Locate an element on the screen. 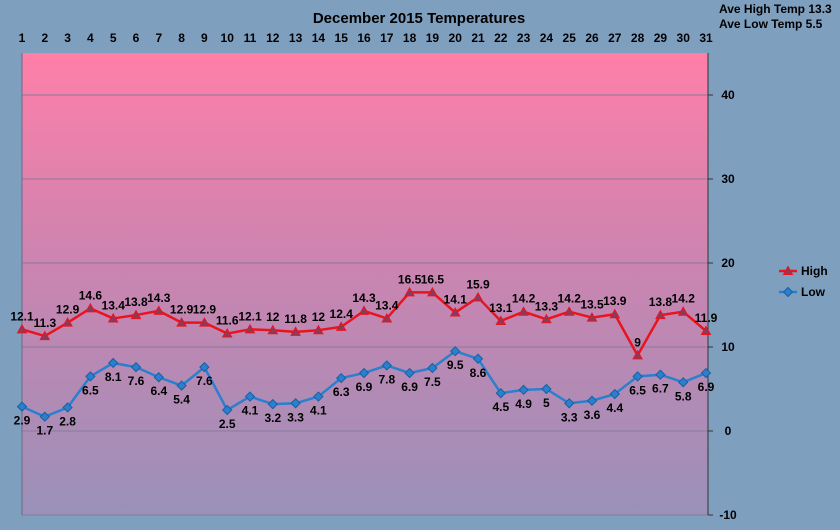 Image resolution: width=840 pixels, height=530 pixels. x-tick-label: 14 is located at coordinates (319, 38).